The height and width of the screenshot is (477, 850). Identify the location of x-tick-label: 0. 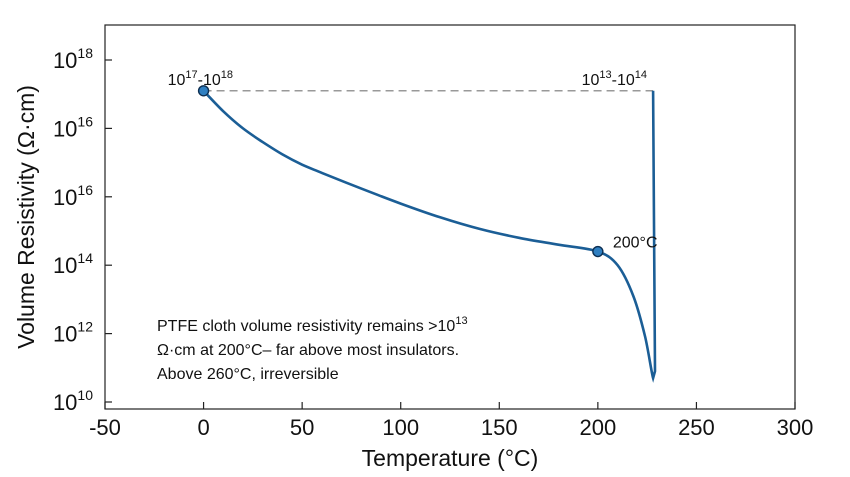
(203, 427).